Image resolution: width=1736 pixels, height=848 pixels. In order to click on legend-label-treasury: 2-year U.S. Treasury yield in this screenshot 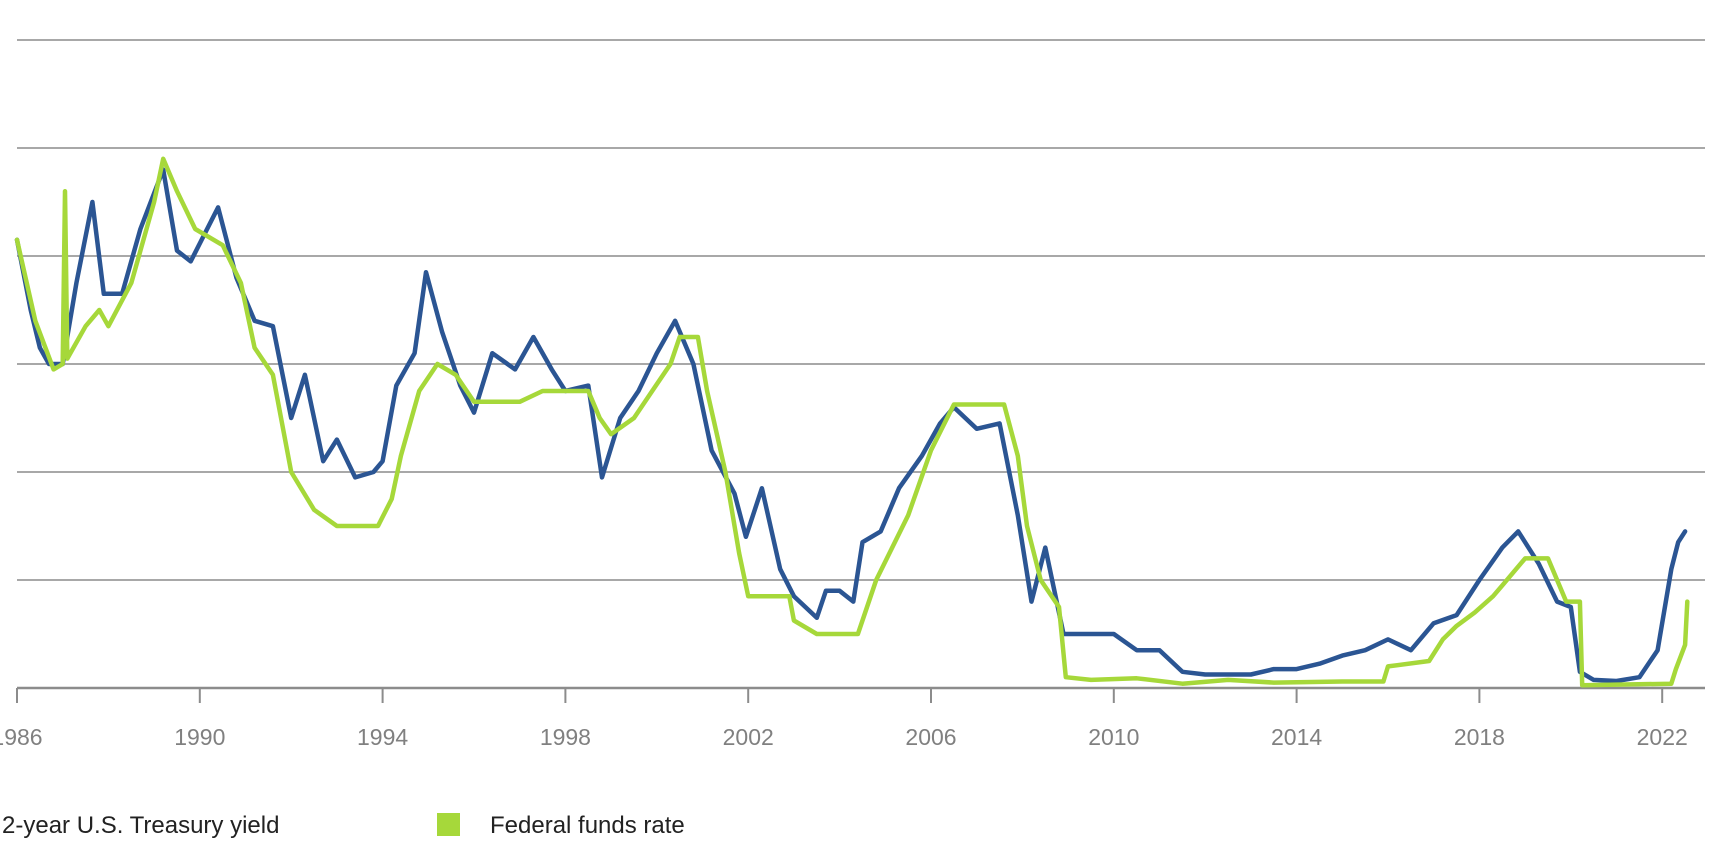, I will do `click(140, 825)`.